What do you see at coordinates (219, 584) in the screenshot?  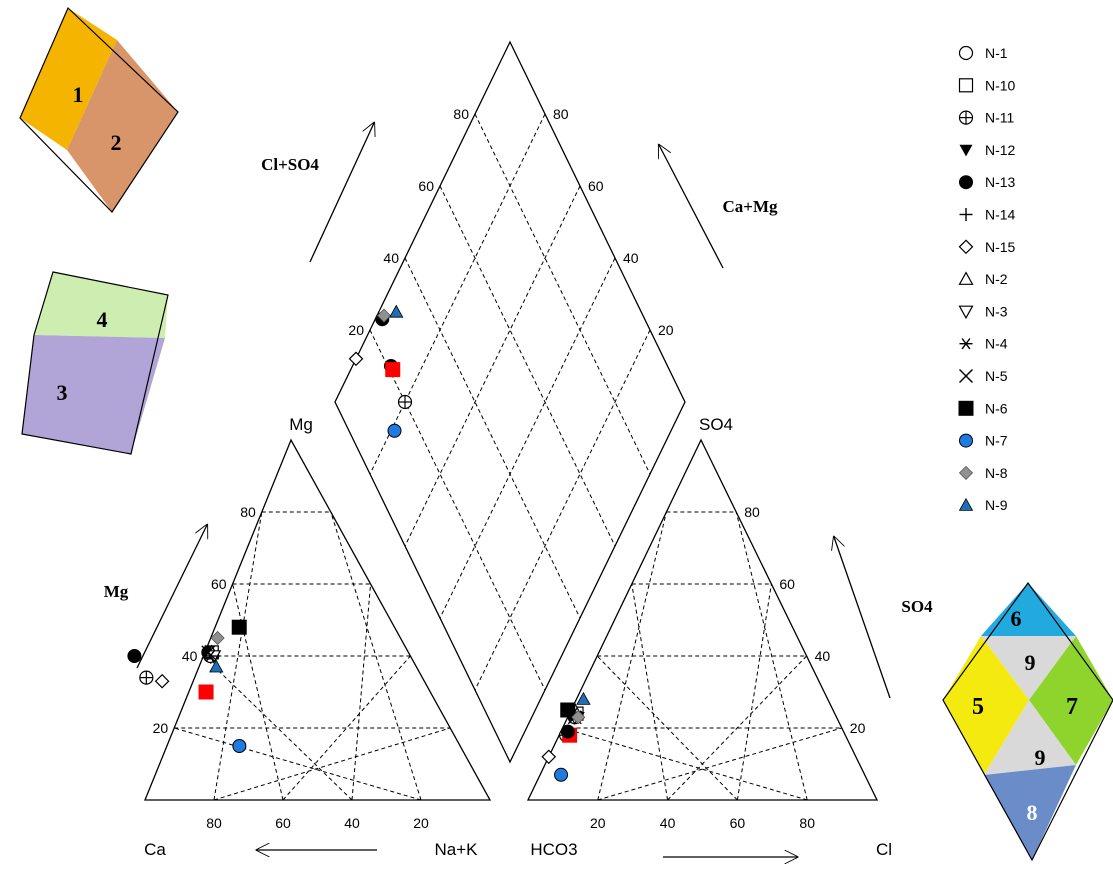 I see `cation-left-tick-label: 60` at bounding box center [219, 584].